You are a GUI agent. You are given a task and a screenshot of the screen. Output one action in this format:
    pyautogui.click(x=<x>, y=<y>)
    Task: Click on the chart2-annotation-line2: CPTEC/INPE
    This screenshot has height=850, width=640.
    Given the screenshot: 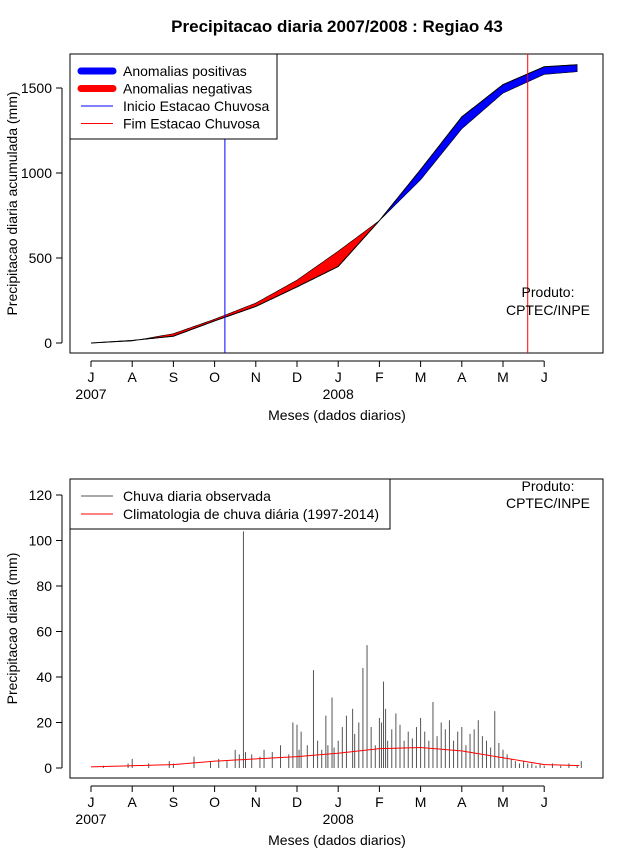 What is the action you would take?
    pyautogui.click(x=548, y=503)
    